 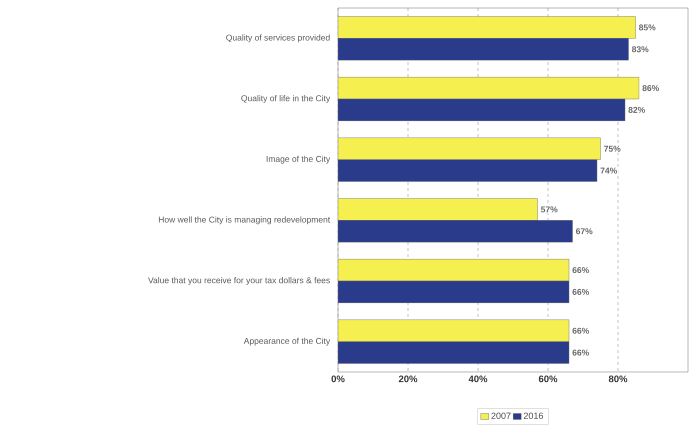 What do you see at coordinates (501, 415) in the screenshot?
I see `legend-label: 2007` at bounding box center [501, 415].